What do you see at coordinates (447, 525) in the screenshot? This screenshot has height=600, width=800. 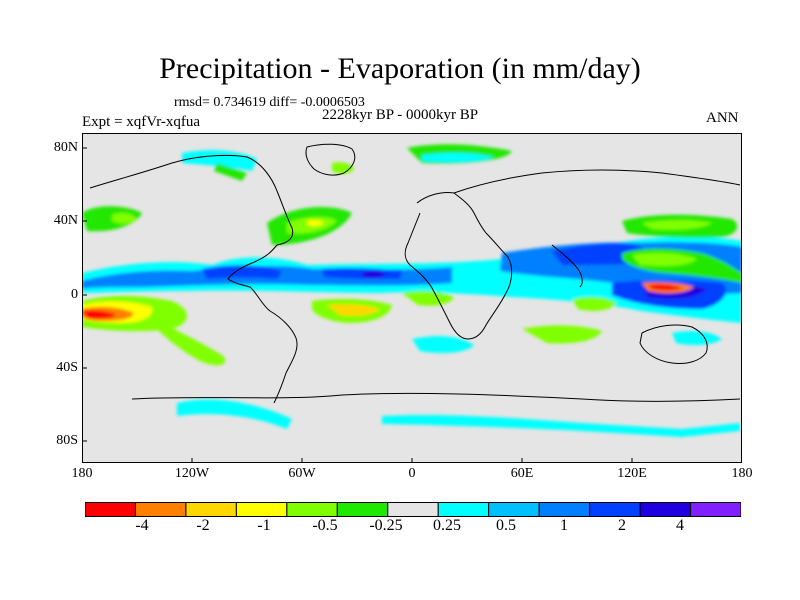 I see `colorbar-label: 0.25` at bounding box center [447, 525].